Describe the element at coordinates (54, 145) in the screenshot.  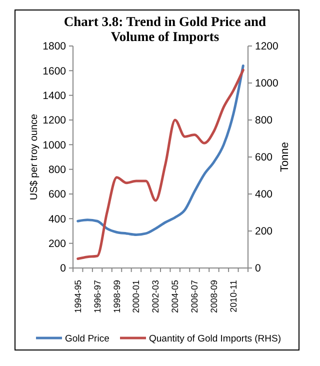
I see `y-tick-label: 1000` at that location.